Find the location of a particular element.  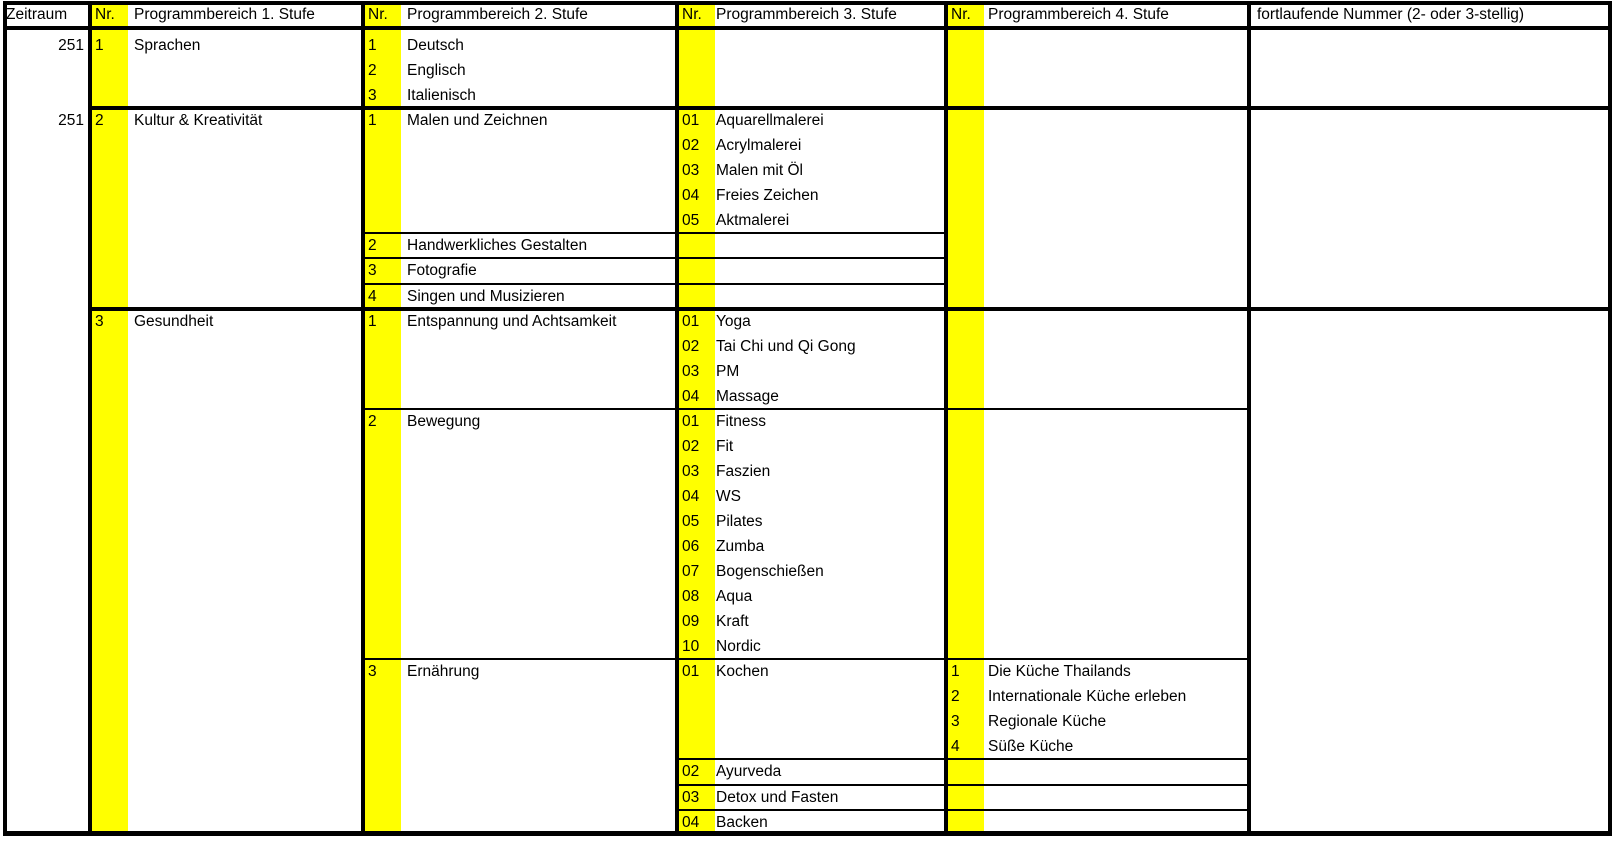

cell-label-stufe4: Süße Küche is located at coordinates (1031, 747).